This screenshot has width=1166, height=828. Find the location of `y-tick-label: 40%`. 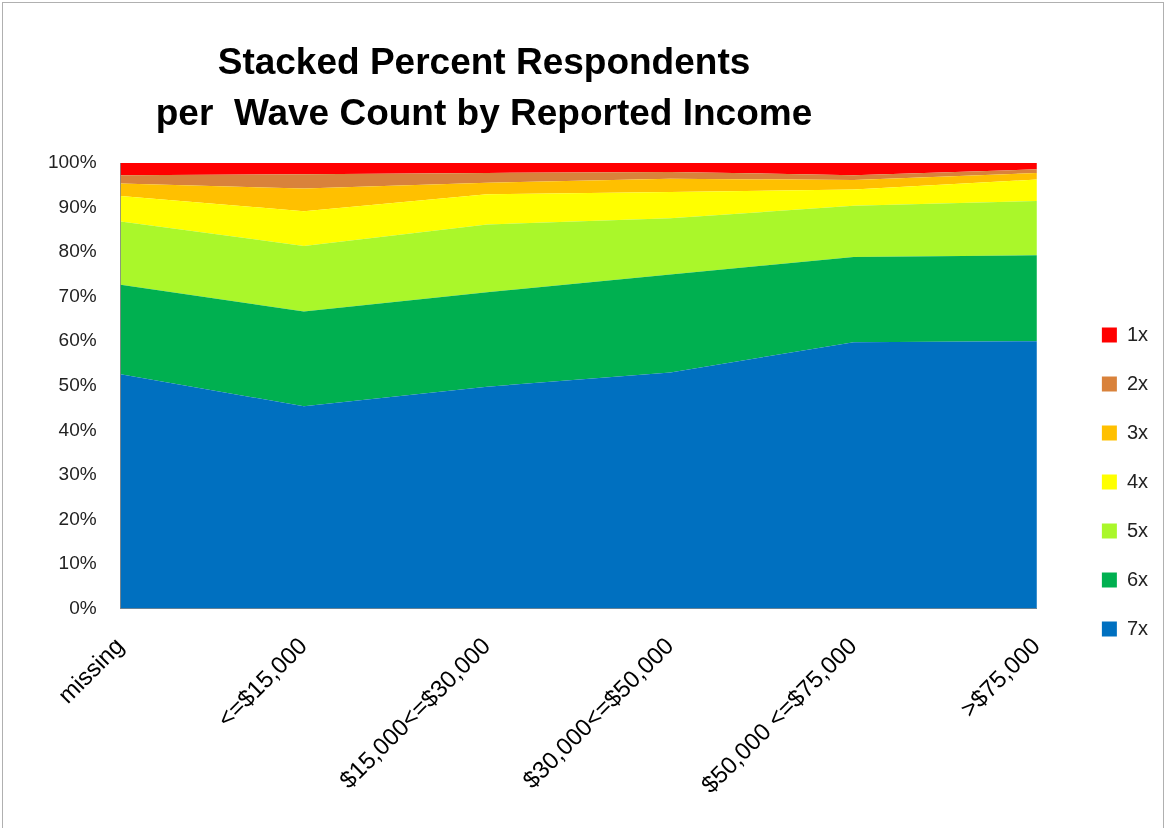

y-tick-label: 40% is located at coordinates (77, 429).